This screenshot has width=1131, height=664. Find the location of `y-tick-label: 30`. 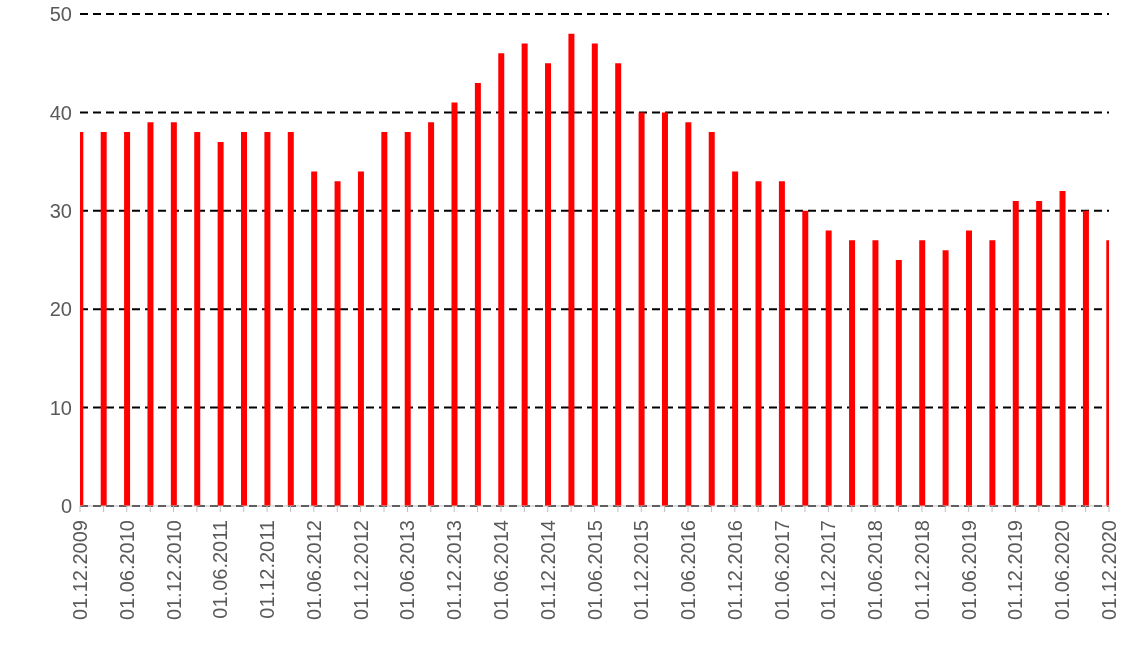

y-tick-label: 30 is located at coordinates (60, 210).